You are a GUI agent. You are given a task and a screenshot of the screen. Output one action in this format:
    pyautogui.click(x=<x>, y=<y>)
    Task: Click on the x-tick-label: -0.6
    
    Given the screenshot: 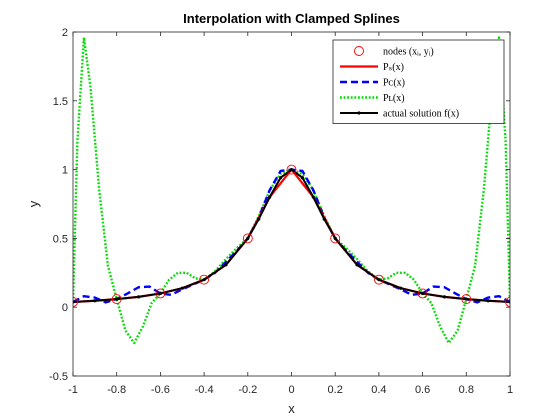 What is the action you would take?
    pyautogui.click(x=160, y=390)
    